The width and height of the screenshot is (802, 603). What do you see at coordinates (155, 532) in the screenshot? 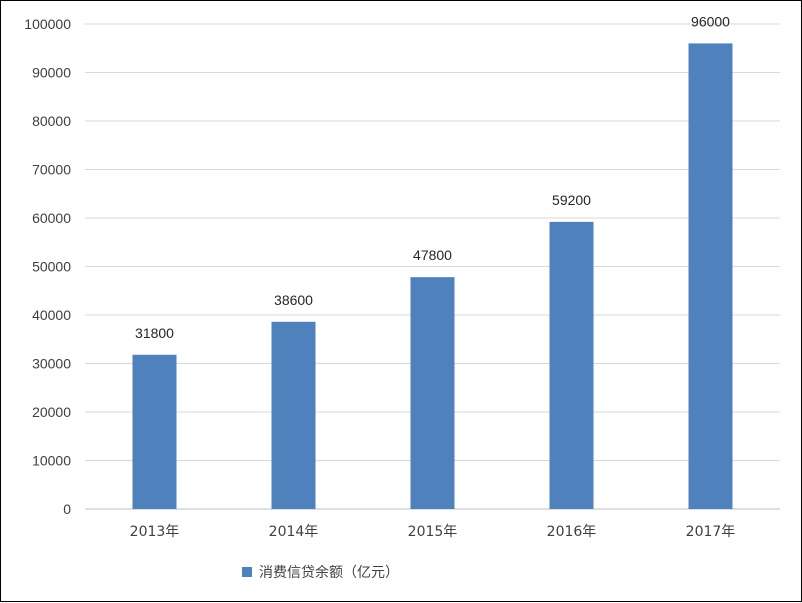
I see `x-category-label: 2013年` at bounding box center [155, 532].